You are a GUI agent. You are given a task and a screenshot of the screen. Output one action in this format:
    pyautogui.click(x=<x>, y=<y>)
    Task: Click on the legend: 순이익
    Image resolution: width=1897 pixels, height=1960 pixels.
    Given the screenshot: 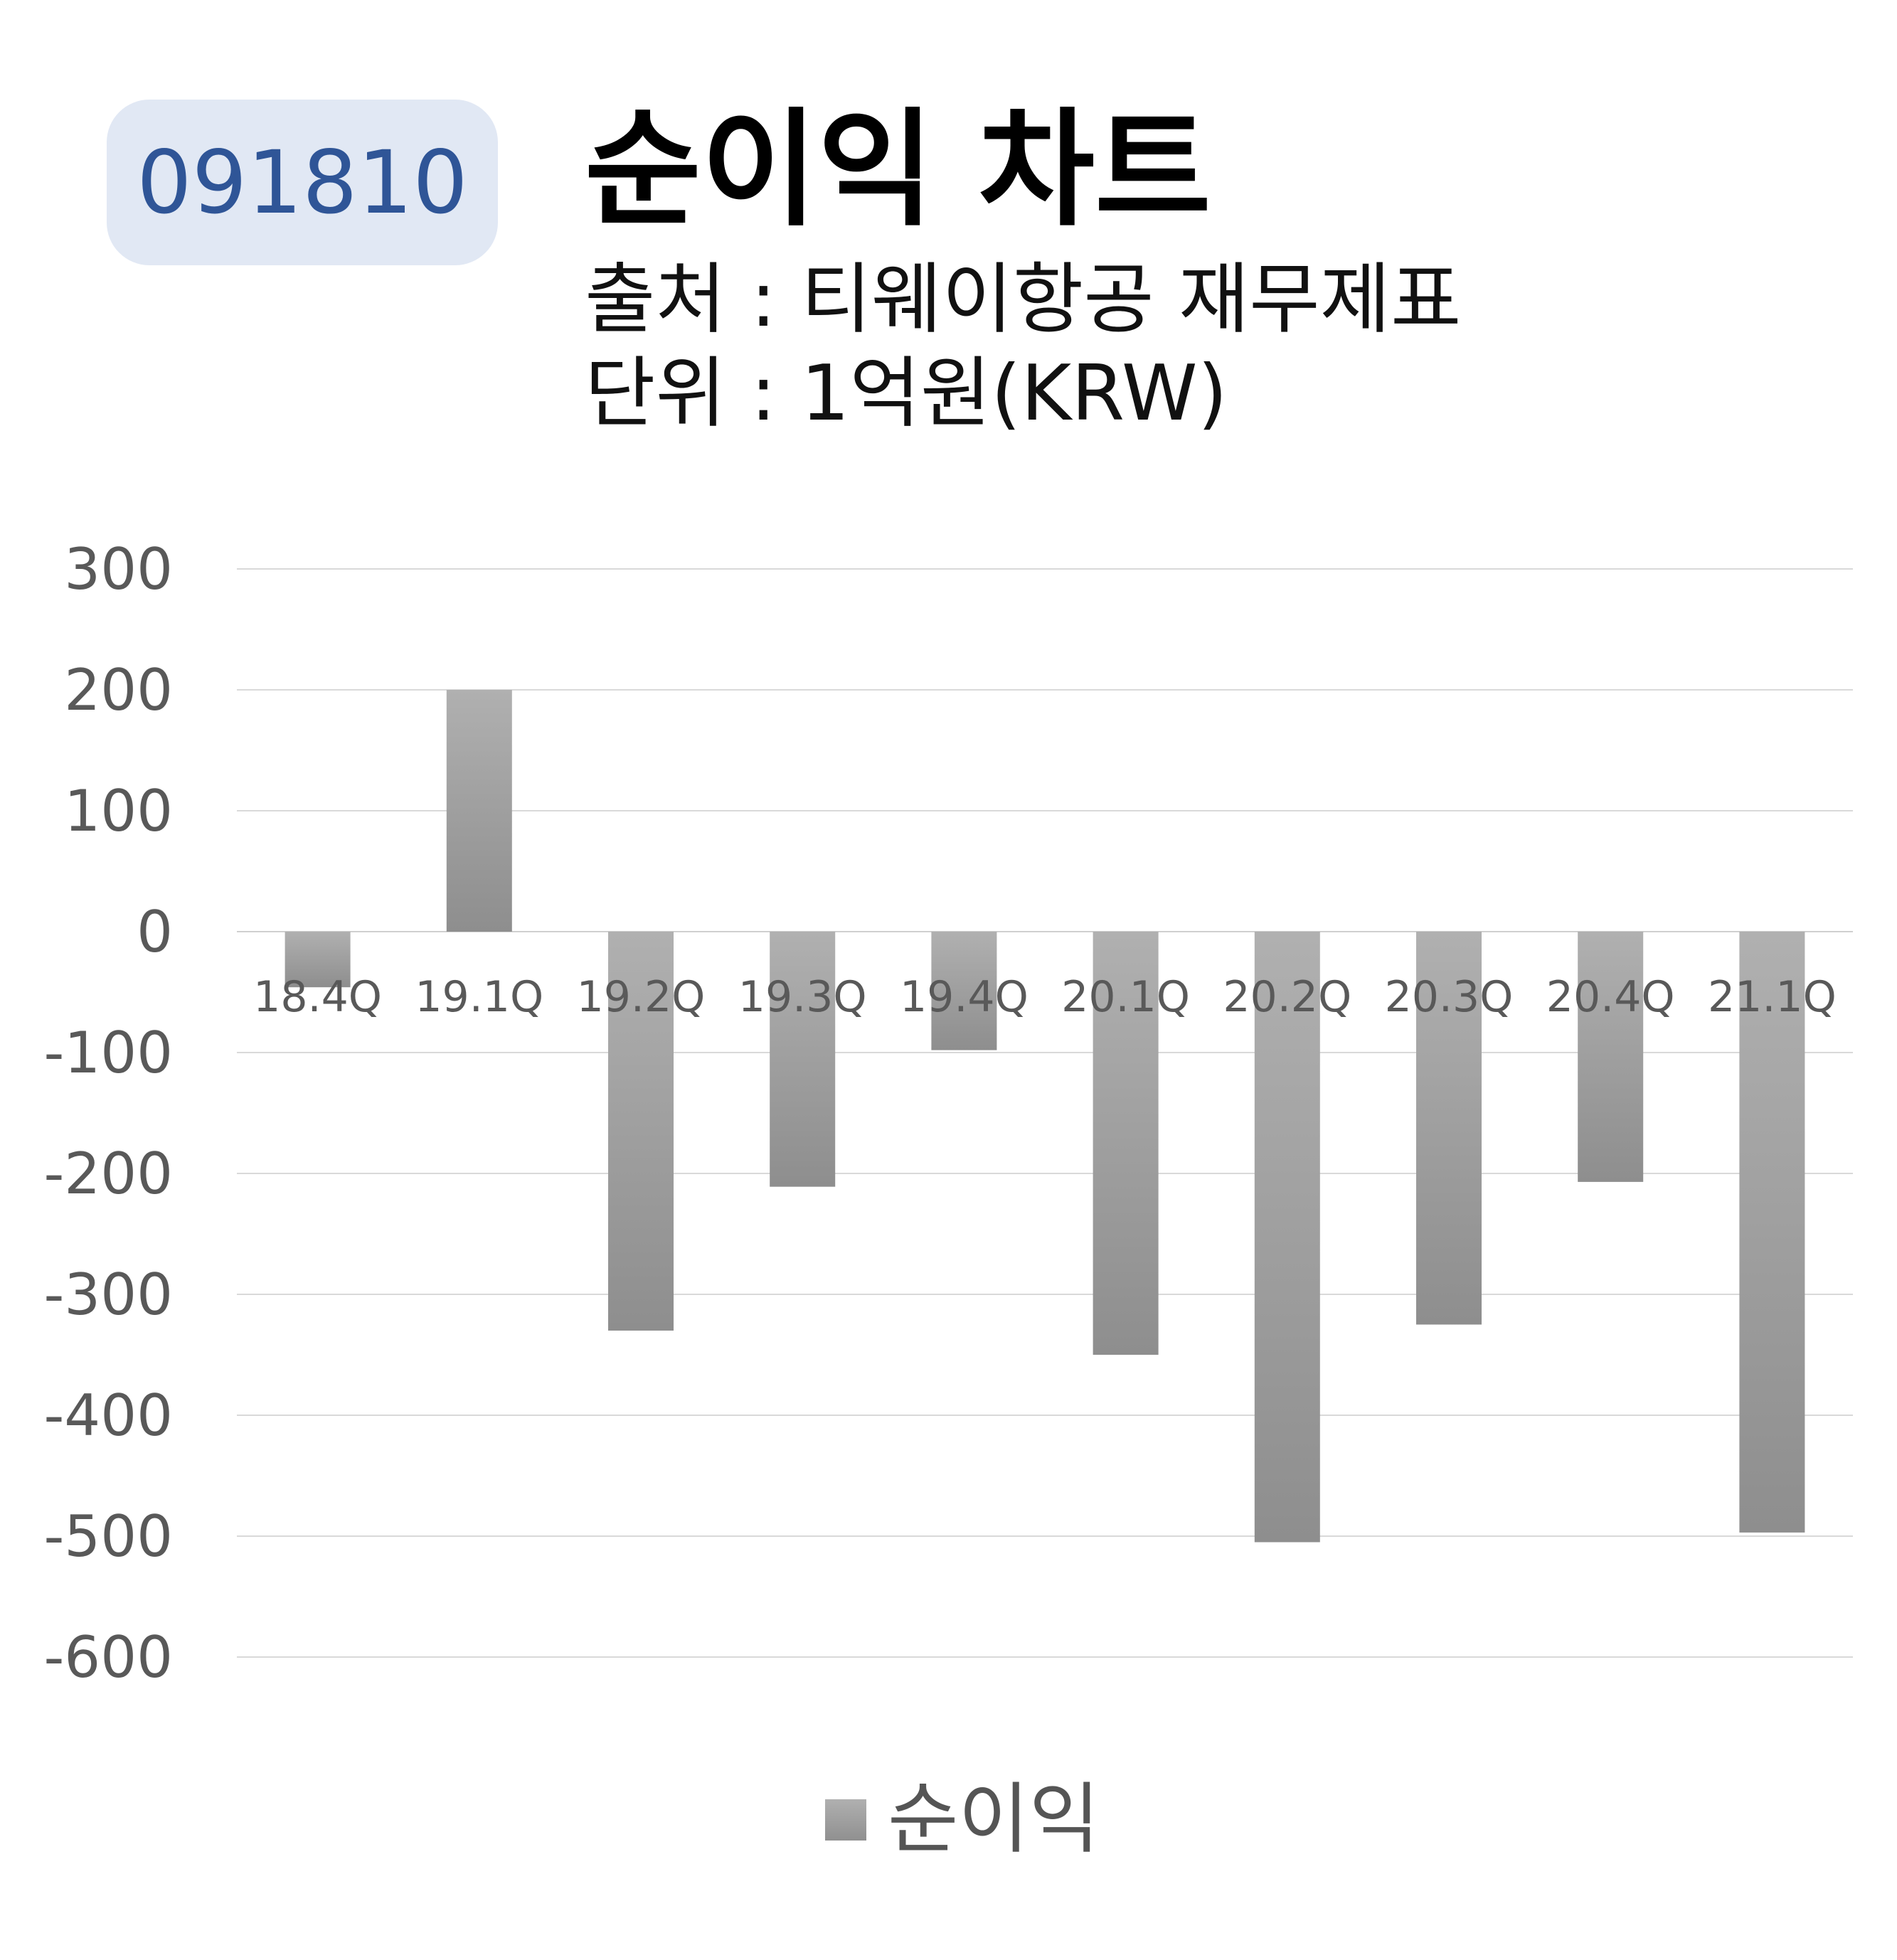 What is the action you would take?
    pyautogui.click(x=963, y=1819)
    